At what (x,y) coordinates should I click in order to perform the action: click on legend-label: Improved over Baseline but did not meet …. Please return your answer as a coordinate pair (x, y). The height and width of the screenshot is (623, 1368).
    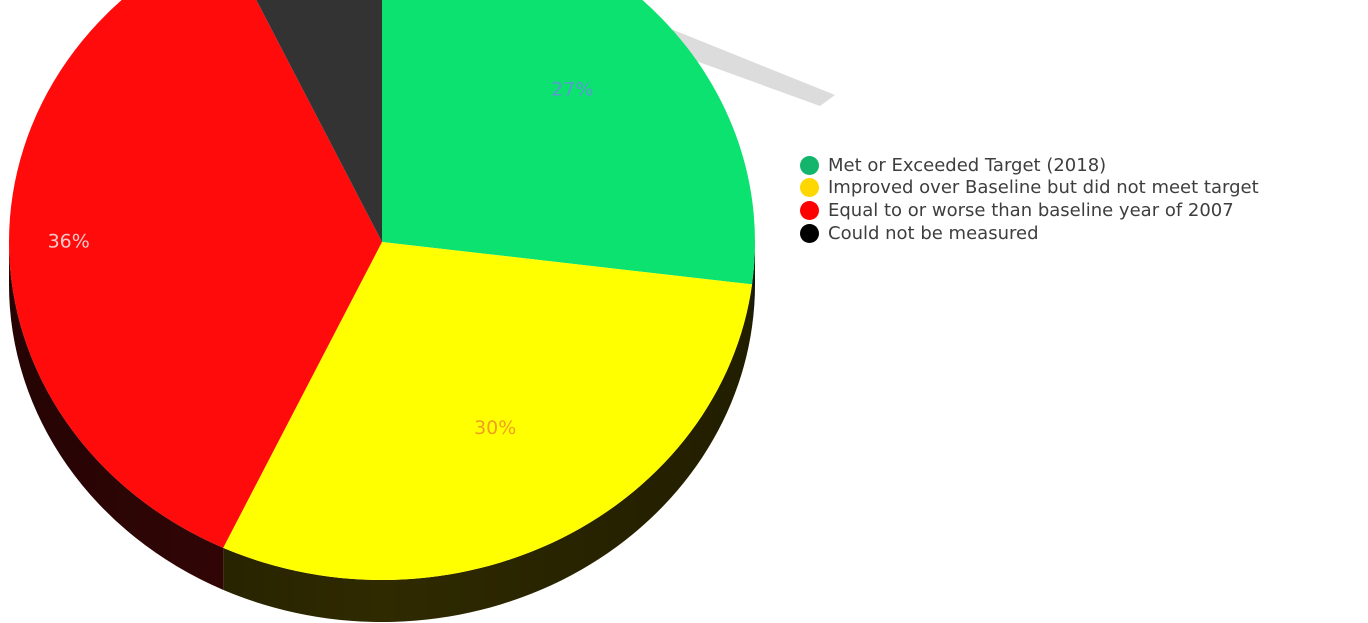
    Looking at the image, I should click on (1043, 188).